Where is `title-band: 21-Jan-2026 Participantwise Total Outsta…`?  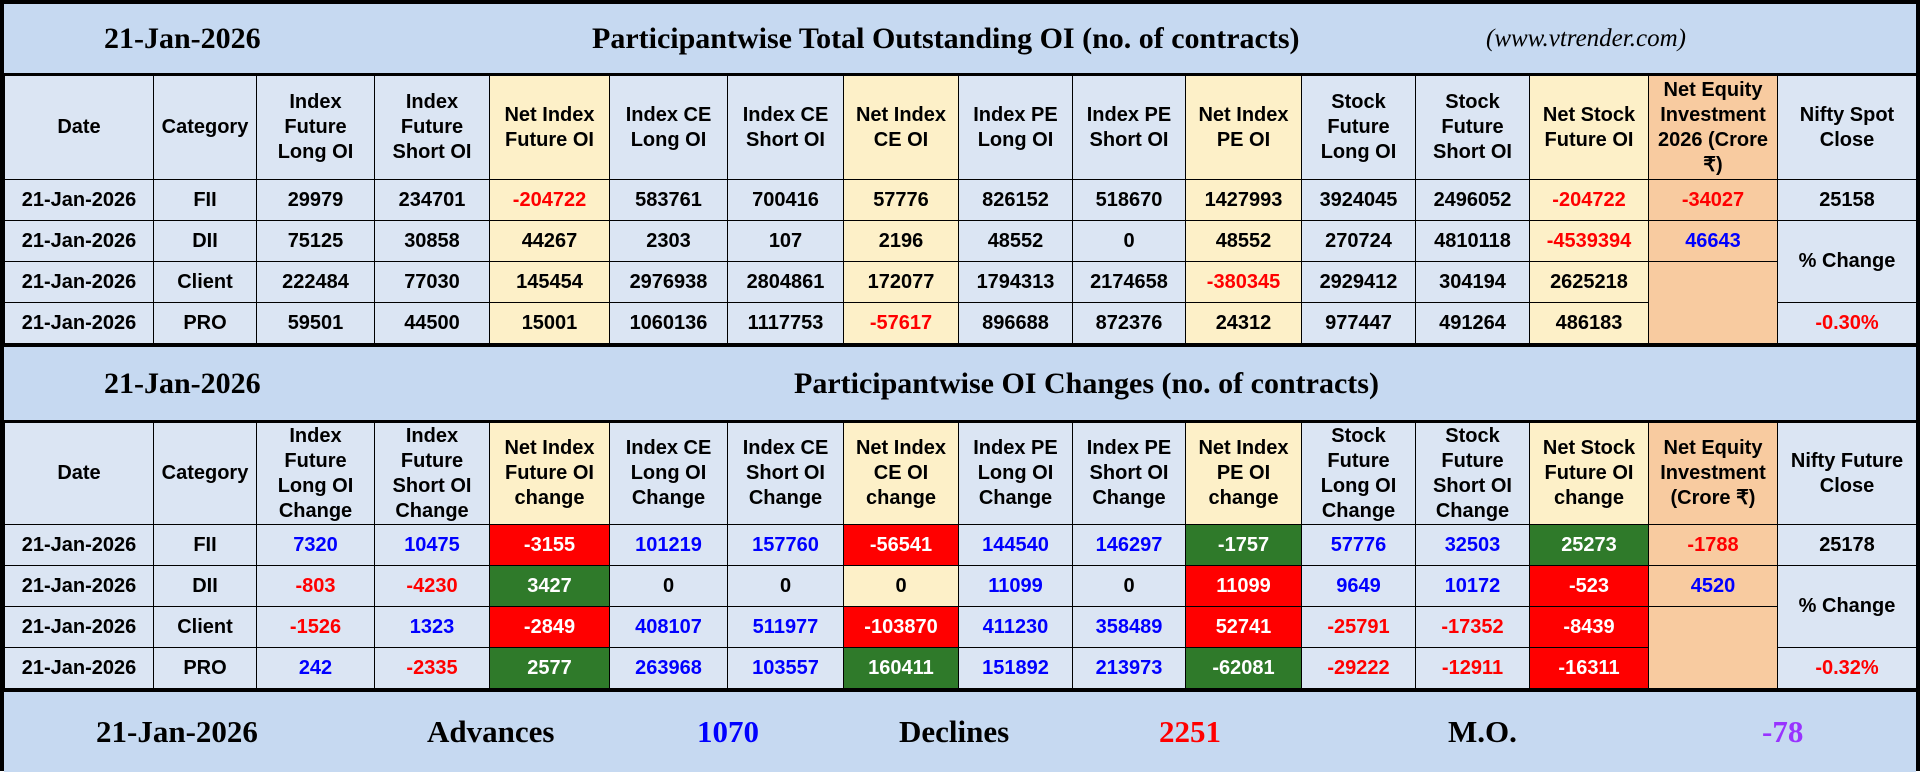
title-band: 21-Jan-2026 Participantwise Total Outsta… is located at coordinates (960, 39).